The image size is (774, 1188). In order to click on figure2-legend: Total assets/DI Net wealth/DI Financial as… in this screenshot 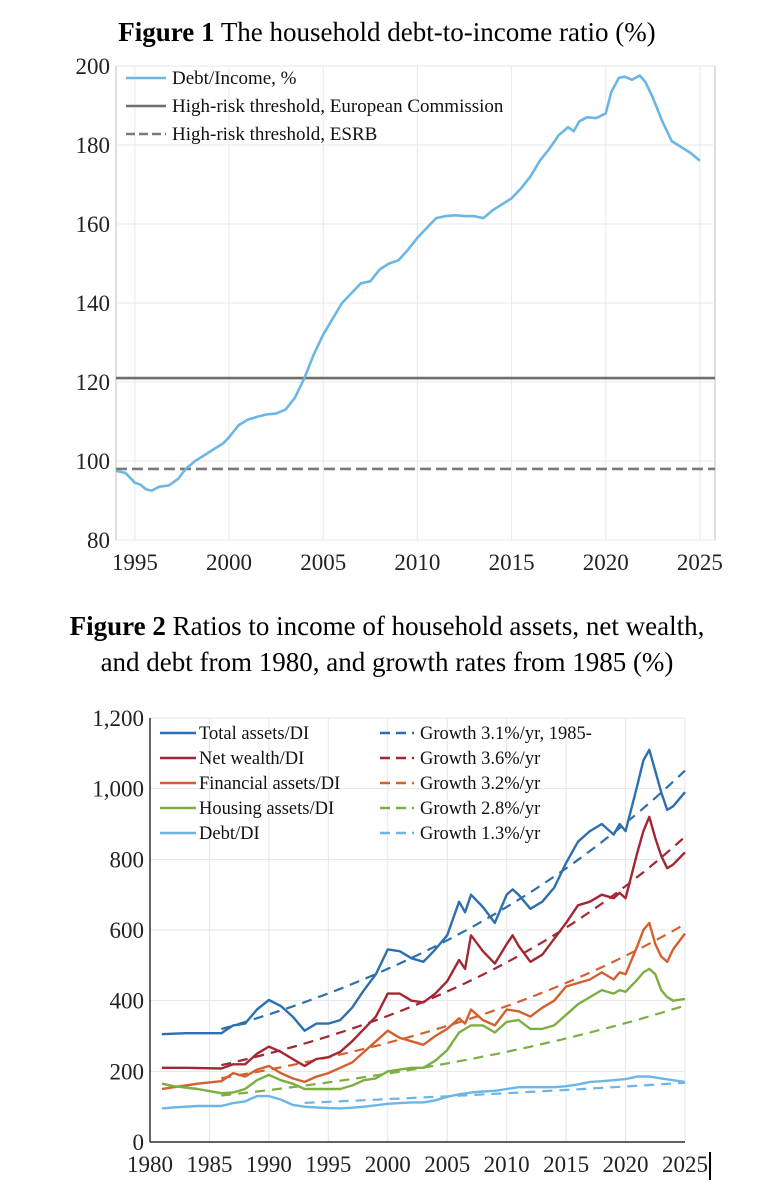, I will do `click(376, 784)`.